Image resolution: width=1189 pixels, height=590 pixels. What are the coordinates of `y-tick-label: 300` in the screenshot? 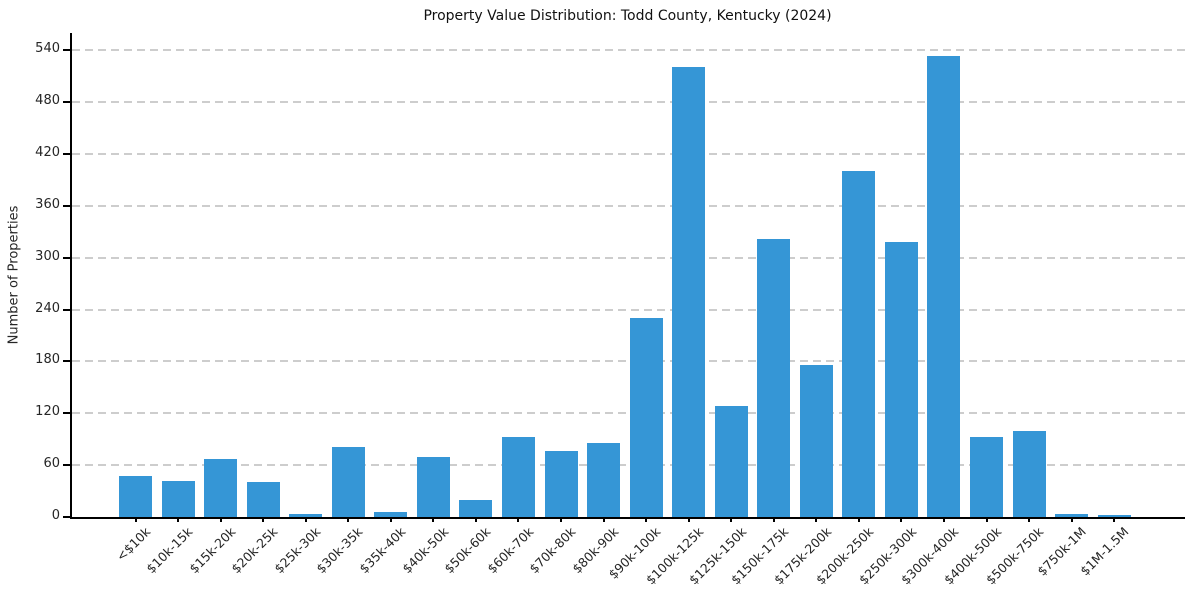 It's located at (47, 256).